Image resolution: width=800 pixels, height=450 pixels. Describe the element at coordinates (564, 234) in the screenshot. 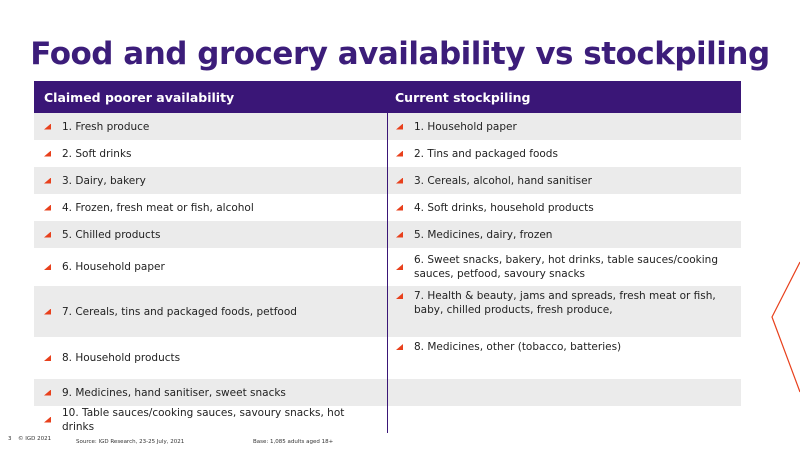

I see `right-cell: 5. Medicines, dairy, frozen` at that location.